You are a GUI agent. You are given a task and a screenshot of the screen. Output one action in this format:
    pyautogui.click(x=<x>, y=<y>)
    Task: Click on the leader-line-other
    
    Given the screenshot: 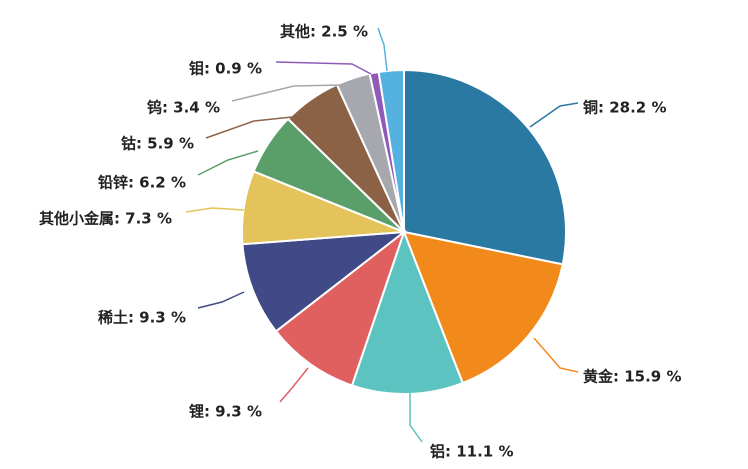 What is the action you would take?
    pyautogui.click(x=382, y=49)
    